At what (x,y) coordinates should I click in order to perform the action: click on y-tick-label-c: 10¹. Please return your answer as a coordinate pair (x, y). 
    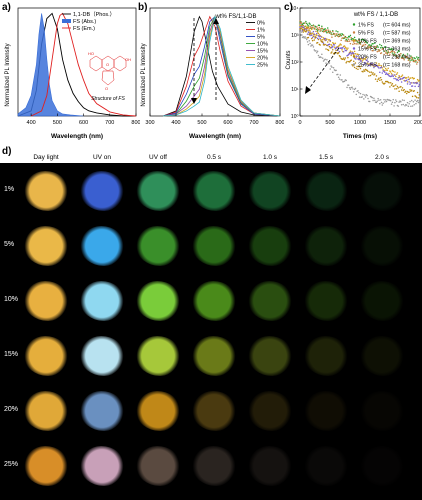
    Looking at the image, I should click on (295, 90).